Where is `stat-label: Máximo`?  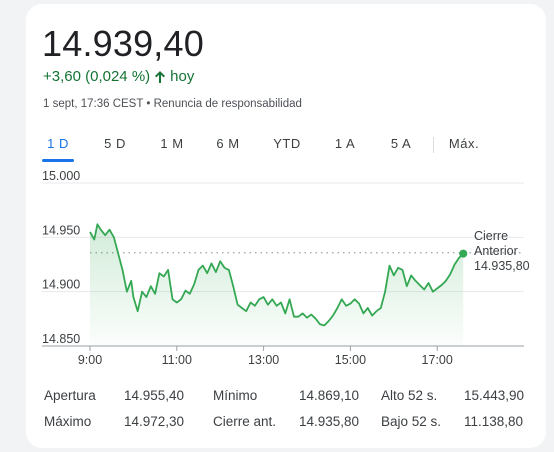 stat-label: Máximo is located at coordinates (68, 421).